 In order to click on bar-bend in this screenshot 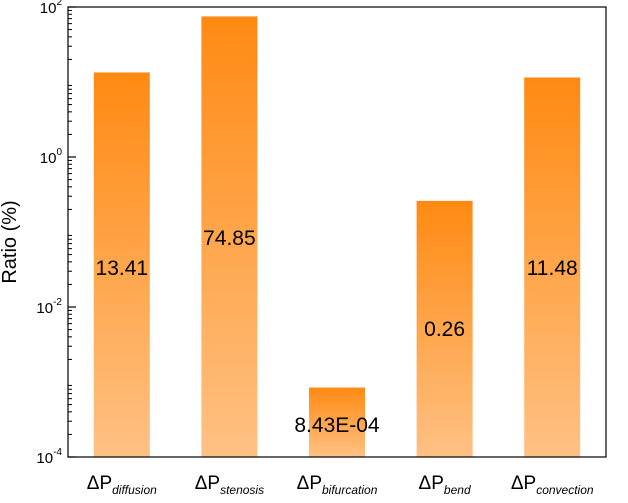, I will do `click(444, 328)`.